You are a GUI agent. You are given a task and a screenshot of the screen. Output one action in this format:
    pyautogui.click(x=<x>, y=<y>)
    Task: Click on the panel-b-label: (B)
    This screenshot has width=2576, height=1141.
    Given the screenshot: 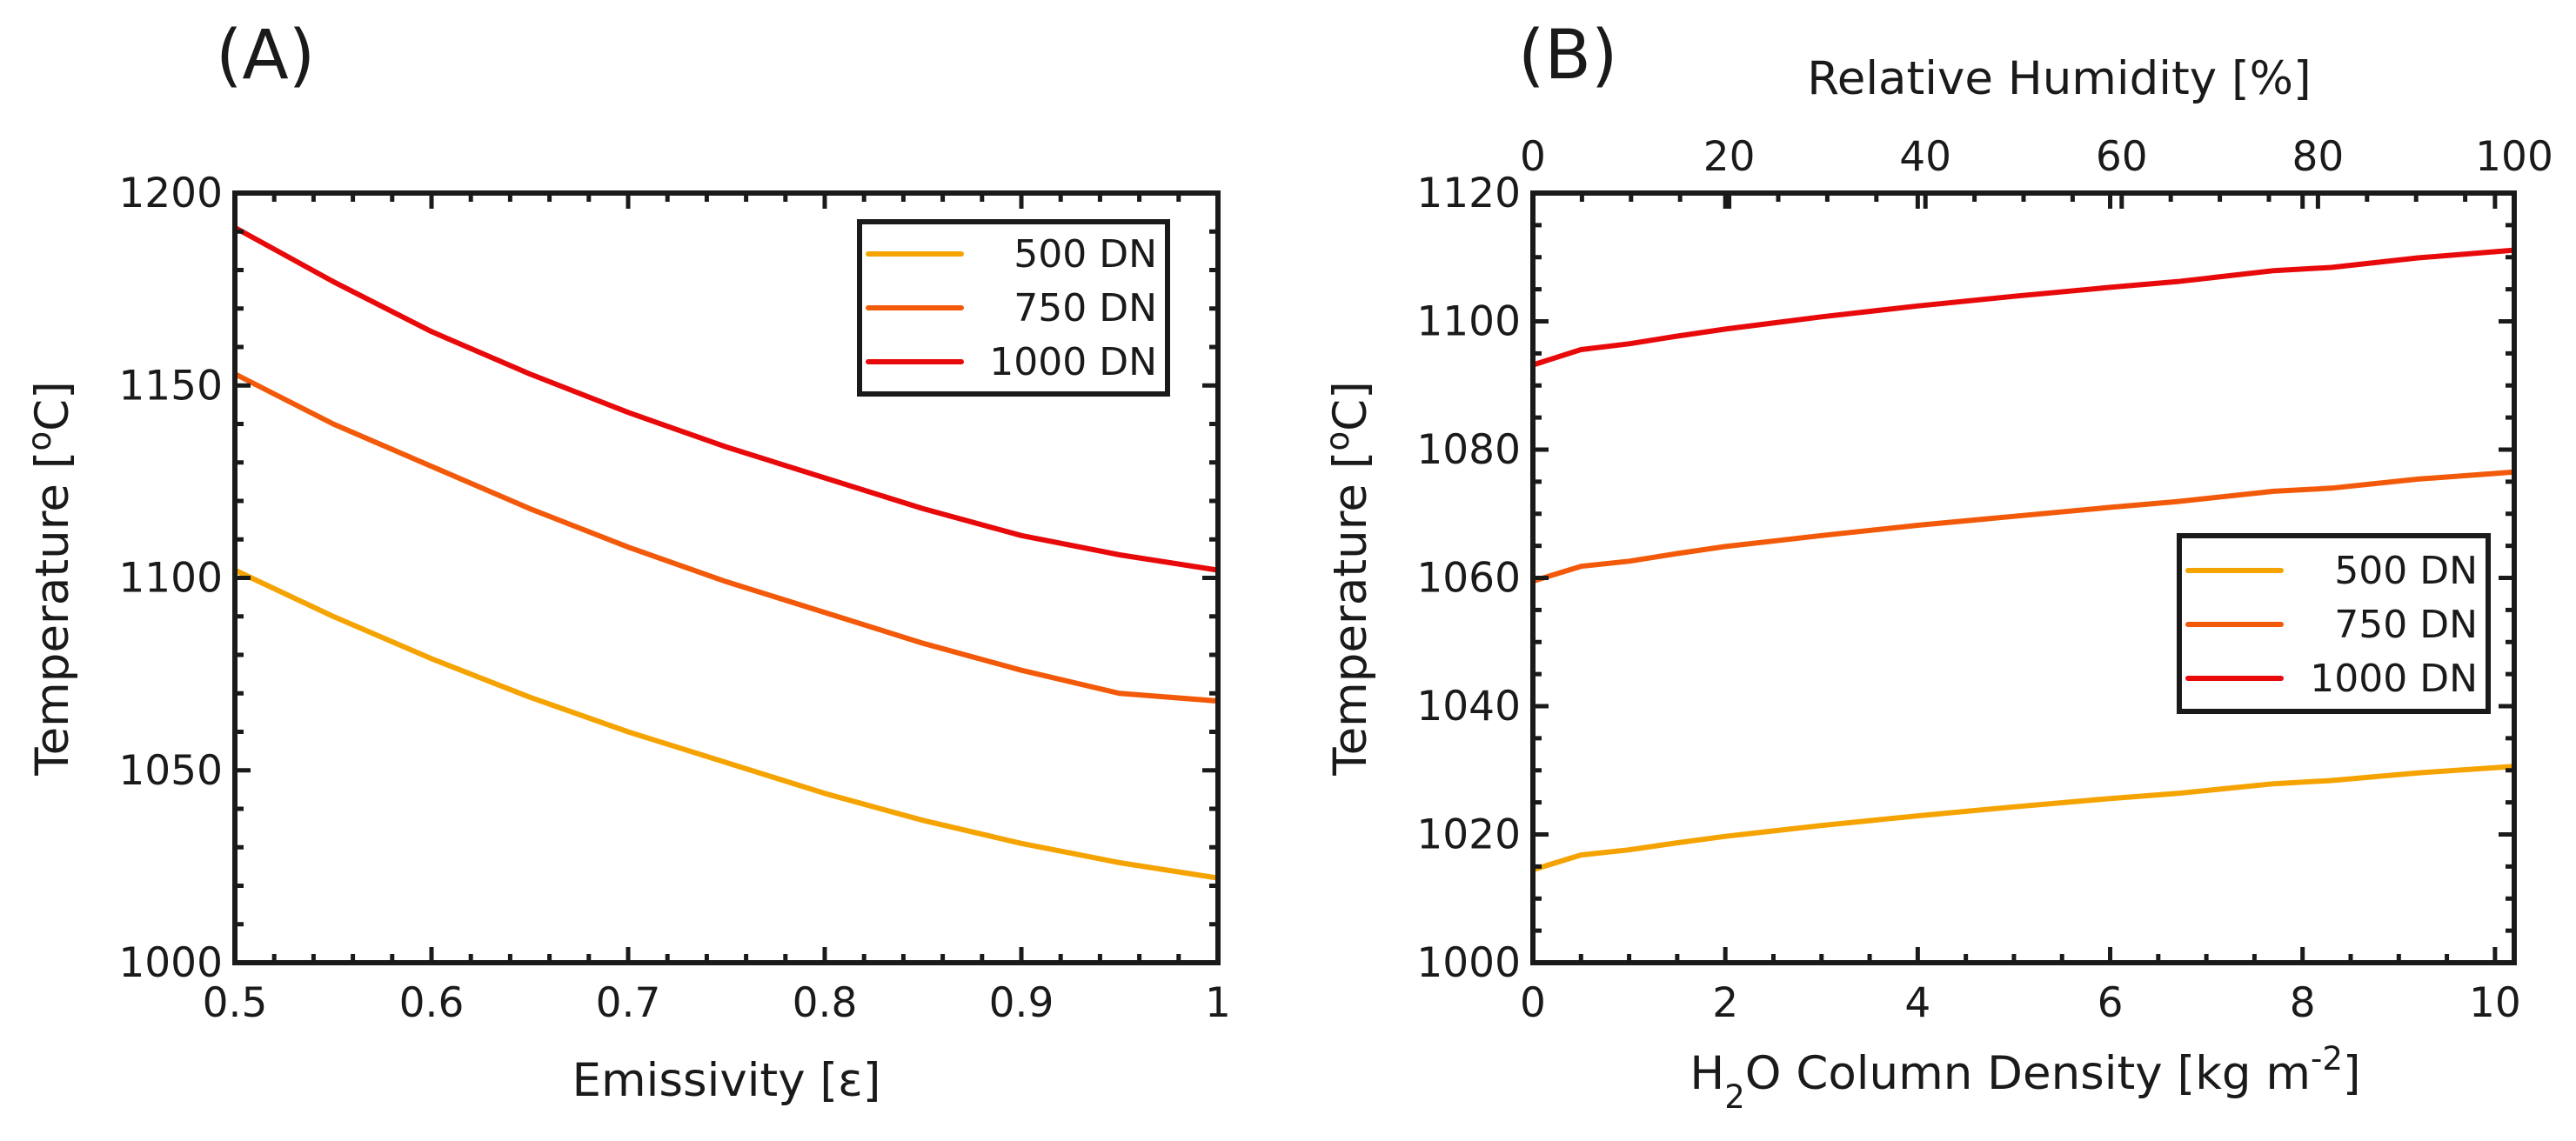 What is the action you would take?
    pyautogui.click(x=1567, y=56)
    